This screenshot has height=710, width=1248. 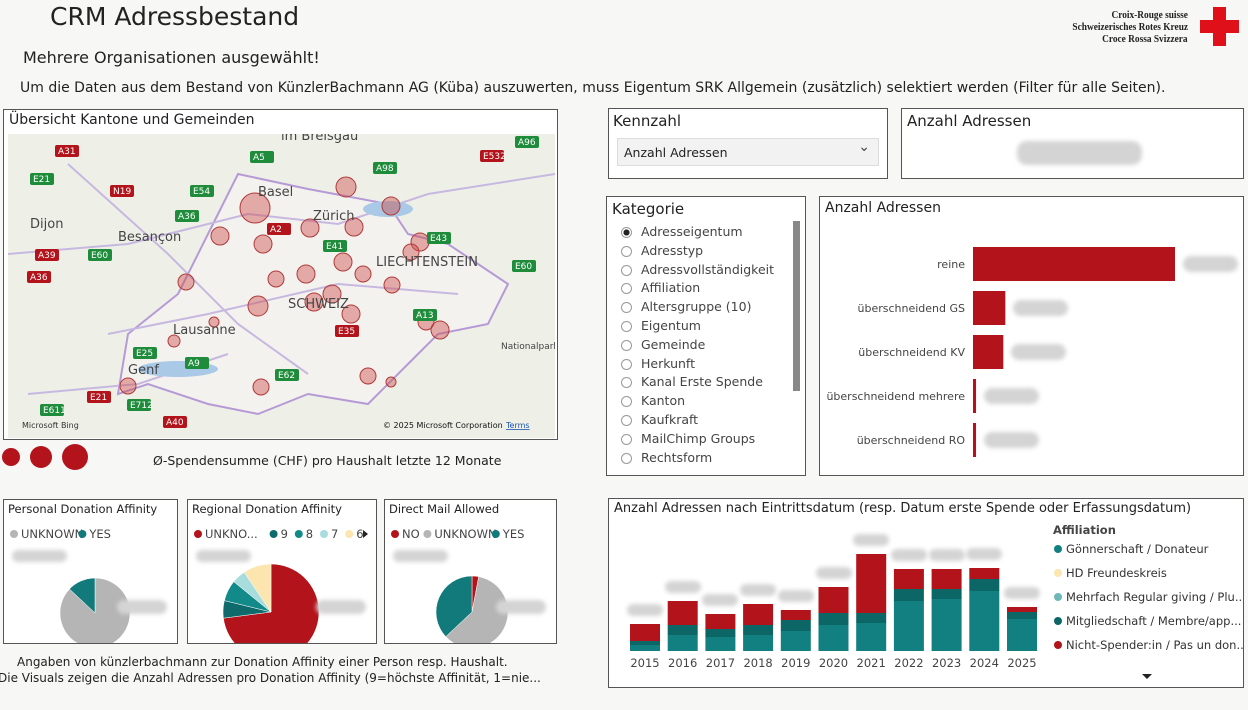 What do you see at coordinates (39, 278) in the screenshot?
I see `road-label: A36` at bounding box center [39, 278].